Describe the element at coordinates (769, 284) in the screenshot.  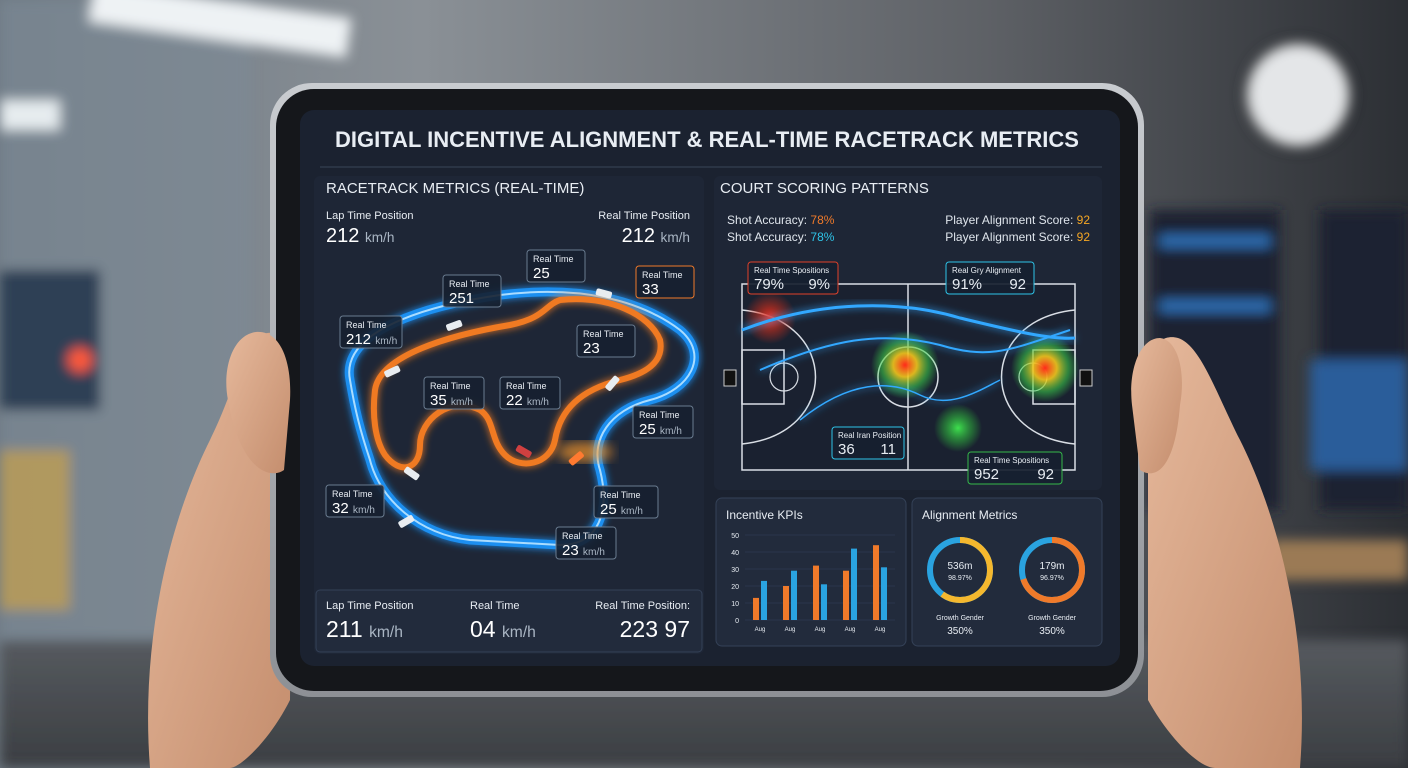
I see `court-callout-value: 79%` at that location.